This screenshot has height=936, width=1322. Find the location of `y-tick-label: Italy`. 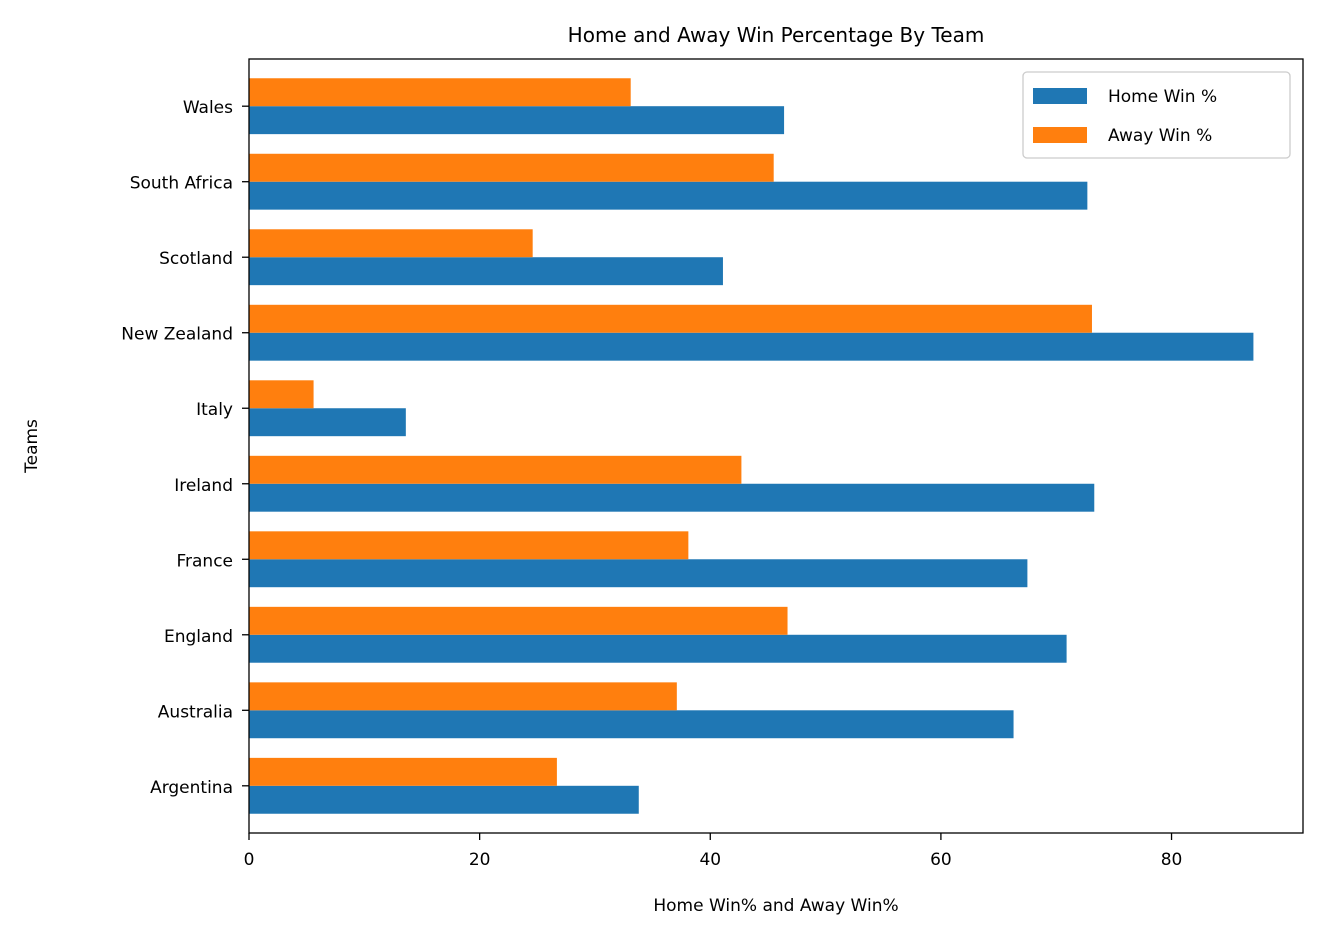

y-tick-label: Italy is located at coordinates (214, 410).